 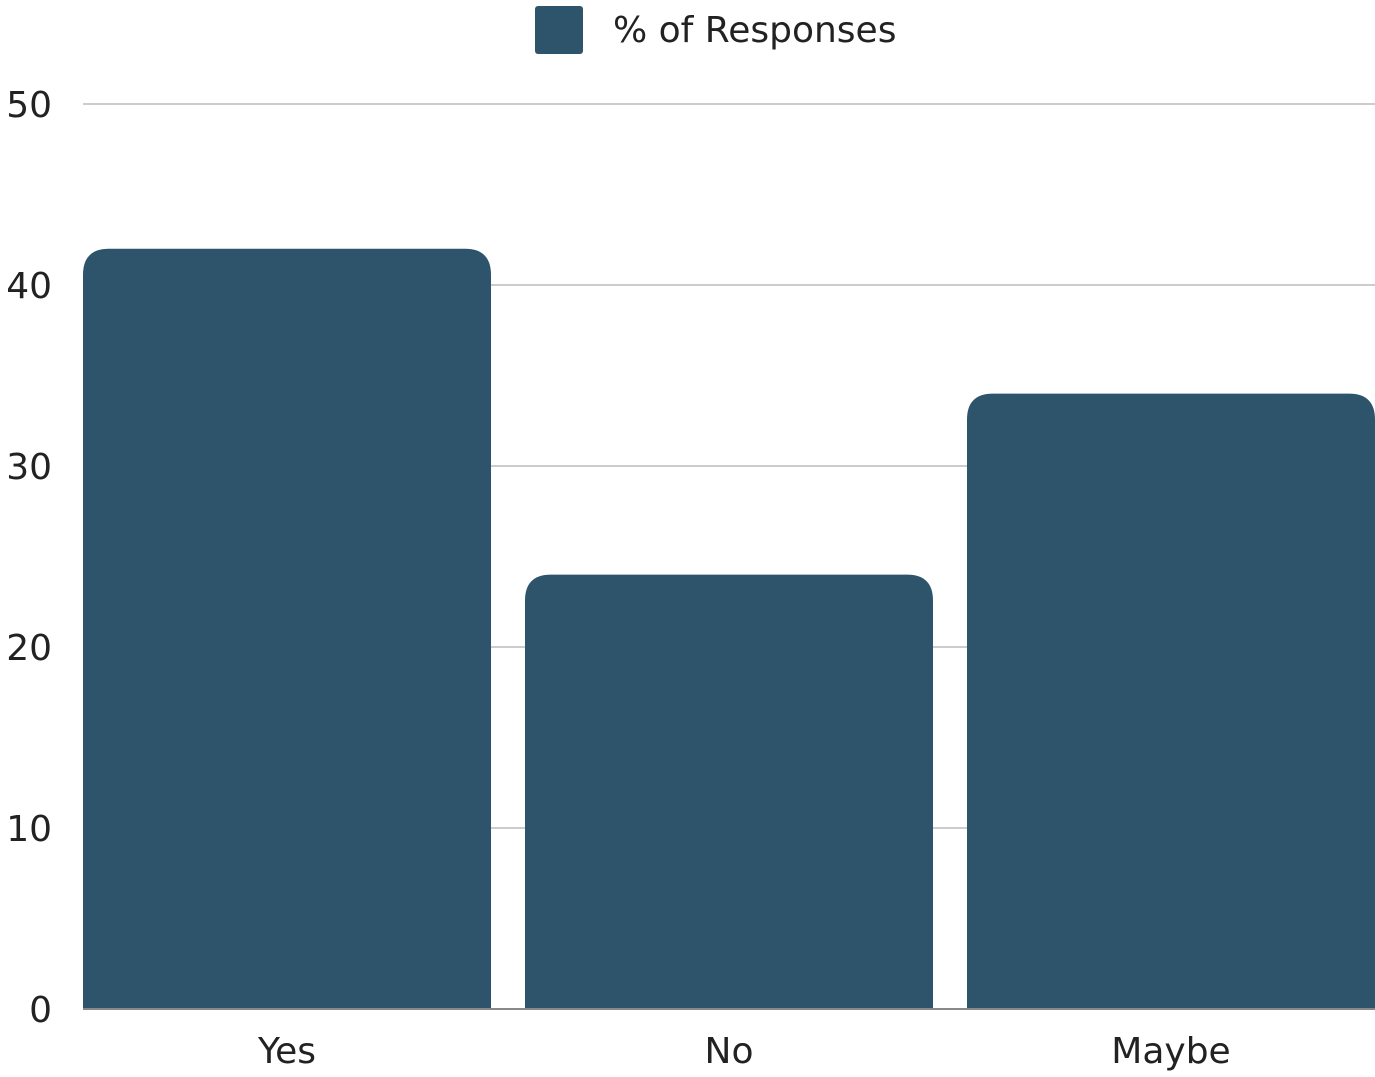 I want to click on bar-no, so click(x=729, y=791).